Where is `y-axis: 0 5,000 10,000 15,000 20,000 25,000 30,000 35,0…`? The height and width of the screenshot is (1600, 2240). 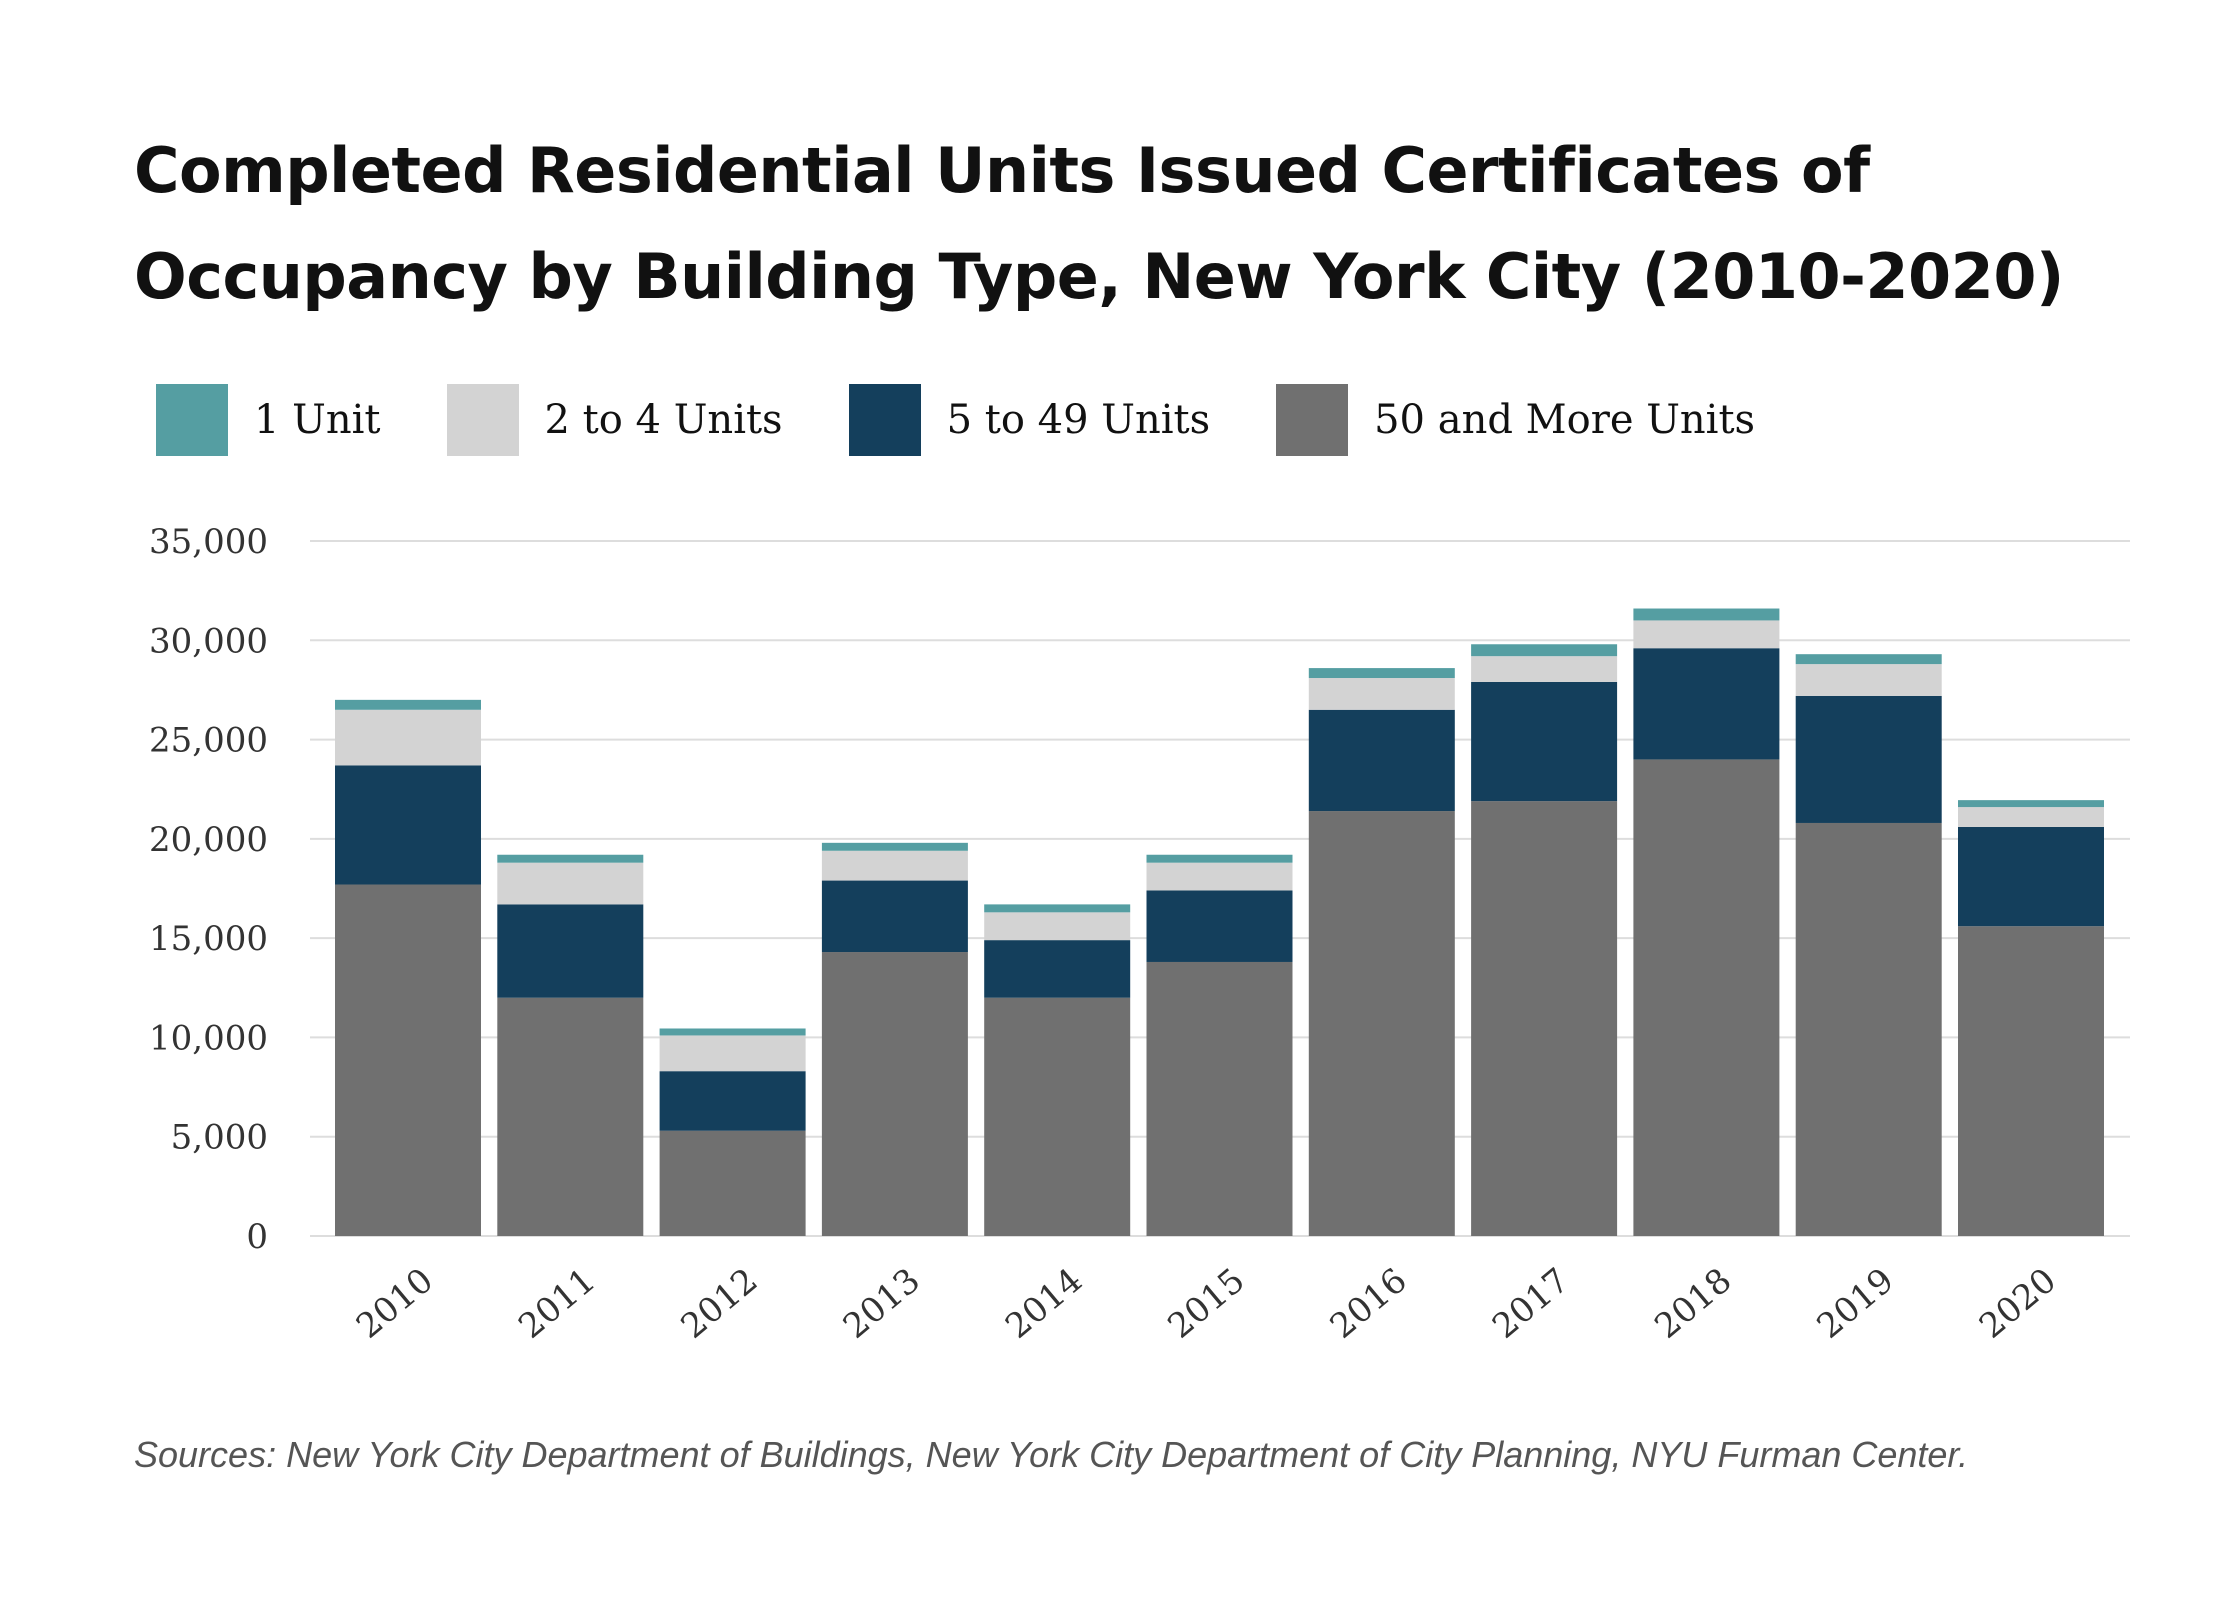
y-axis: 0 5,000 10,000 15,000 20,000 25,000 30,000 35,0… is located at coordinates (208, 889).